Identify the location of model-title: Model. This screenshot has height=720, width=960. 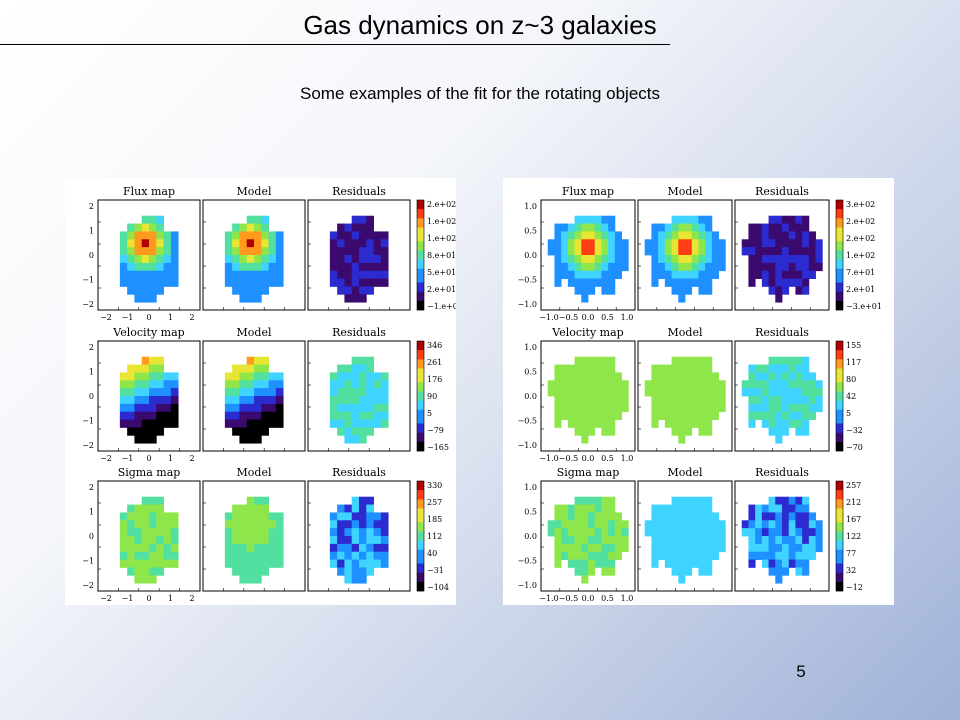
(685, 332).